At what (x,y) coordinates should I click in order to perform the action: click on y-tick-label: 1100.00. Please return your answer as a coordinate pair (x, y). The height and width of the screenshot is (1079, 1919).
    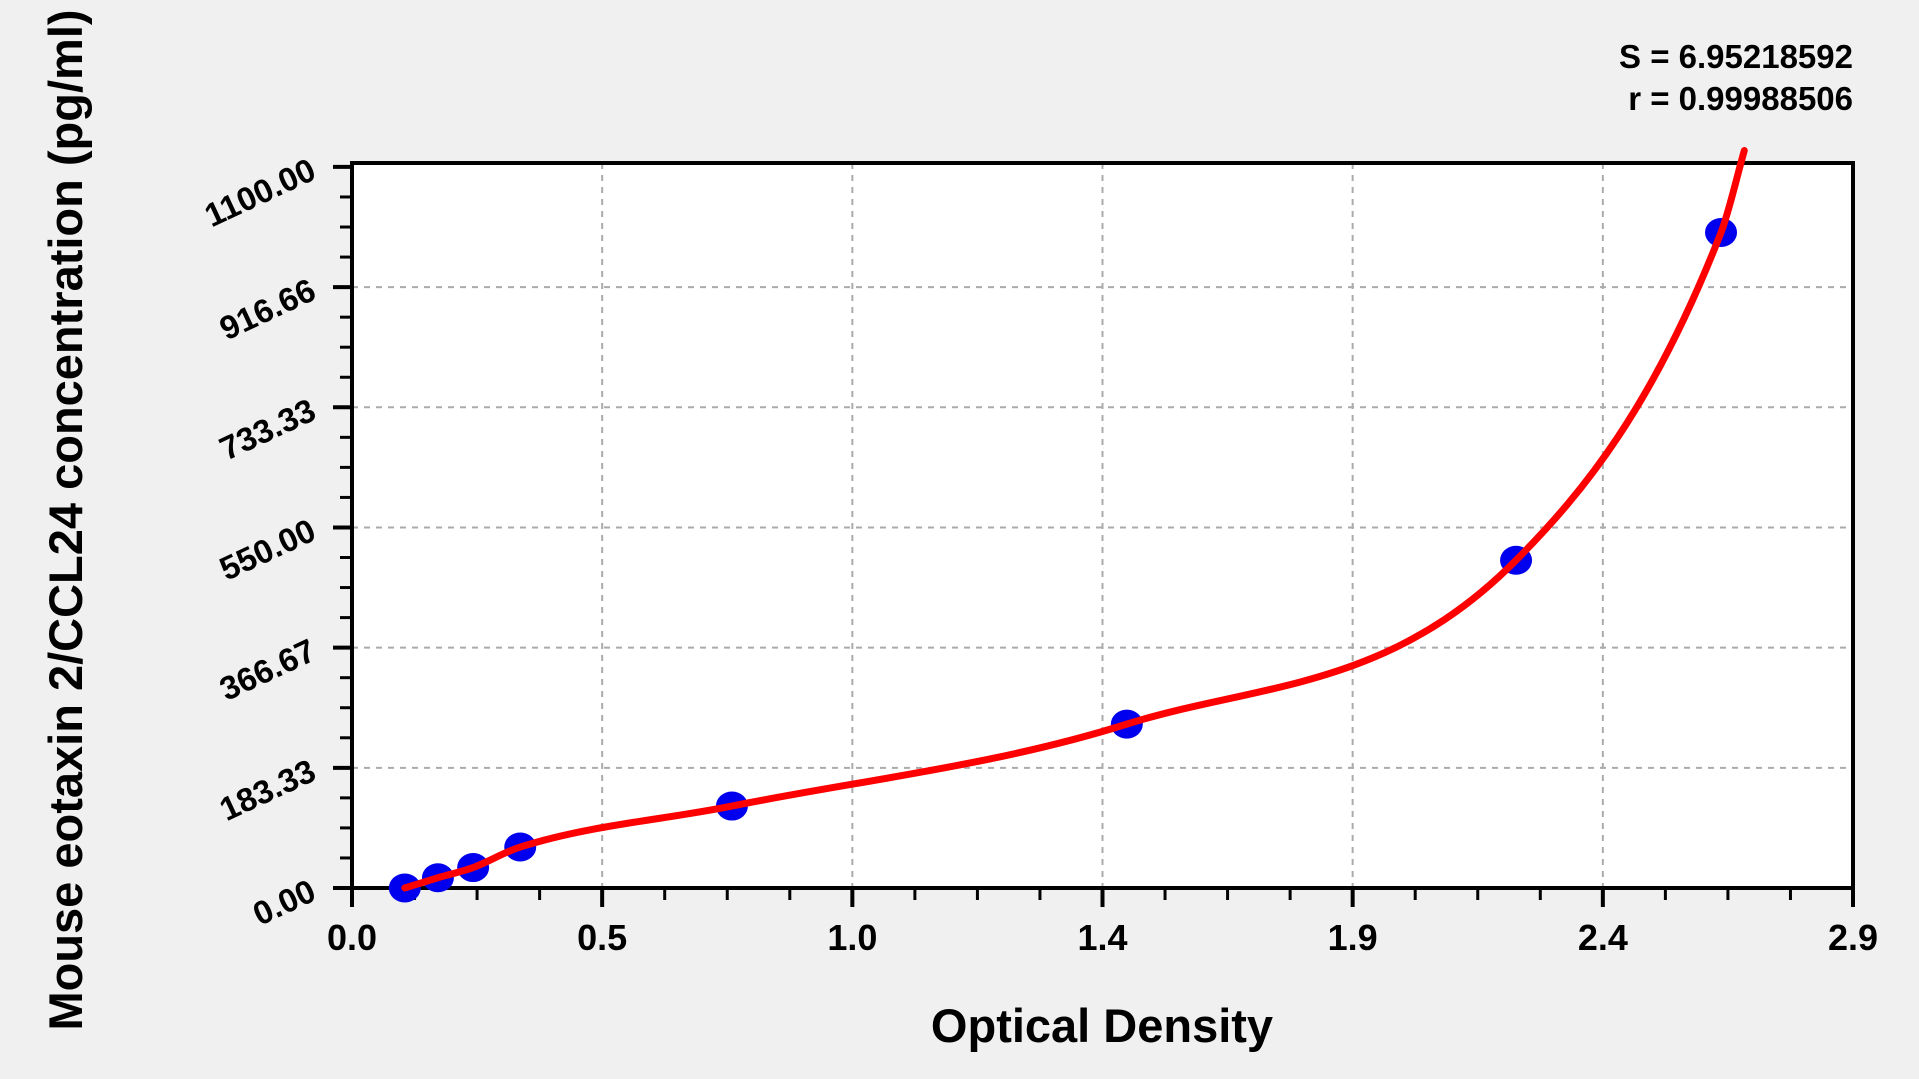
    Looking at the image, I should click on (260, 192).